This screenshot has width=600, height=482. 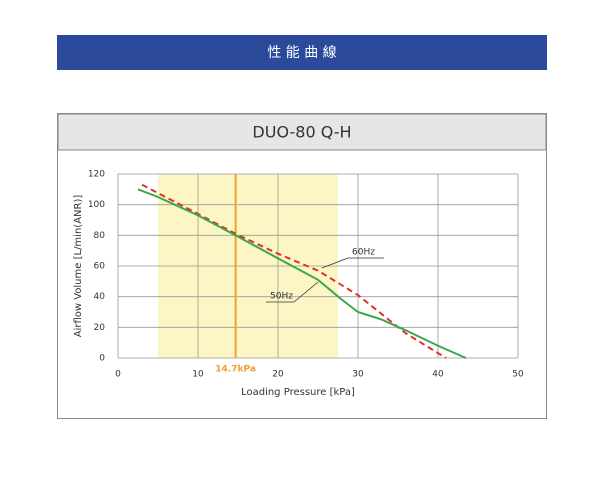 What do you see at coordinates (438, 375) in the screenshot?
I see `x-tick-label: 40` at bounding box center [438, 375].